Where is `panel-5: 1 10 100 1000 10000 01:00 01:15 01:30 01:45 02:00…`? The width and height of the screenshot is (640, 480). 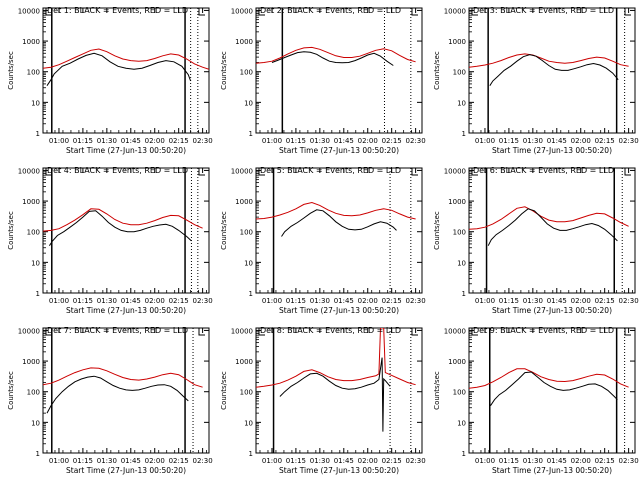 panel-5: 1 10 100 1000 10000 01:00 01:15 01:30 01:45 02:00… is located at coordinates (323, 240).